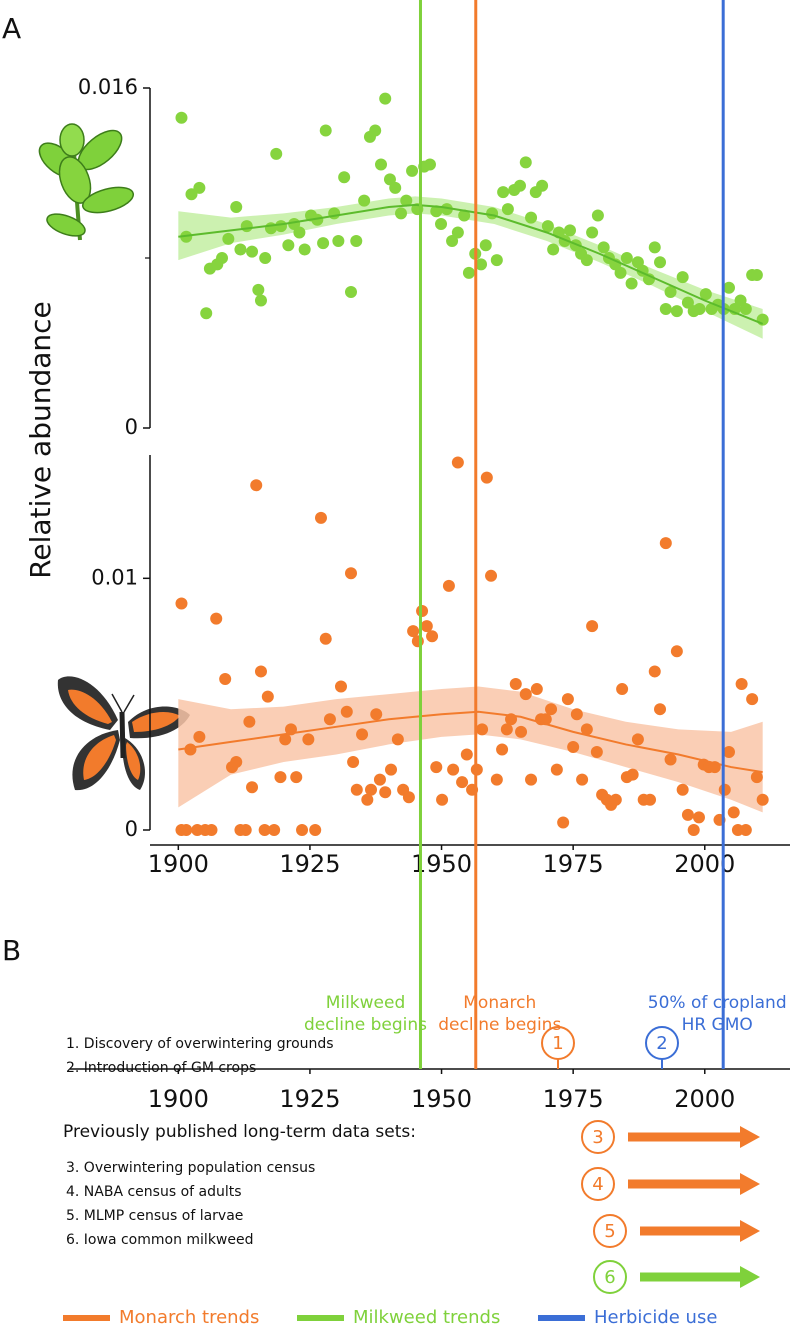 This screenshot has height=1335, width=796. I want to click on timeline-tick-label: 2000, so click(704, 1099).